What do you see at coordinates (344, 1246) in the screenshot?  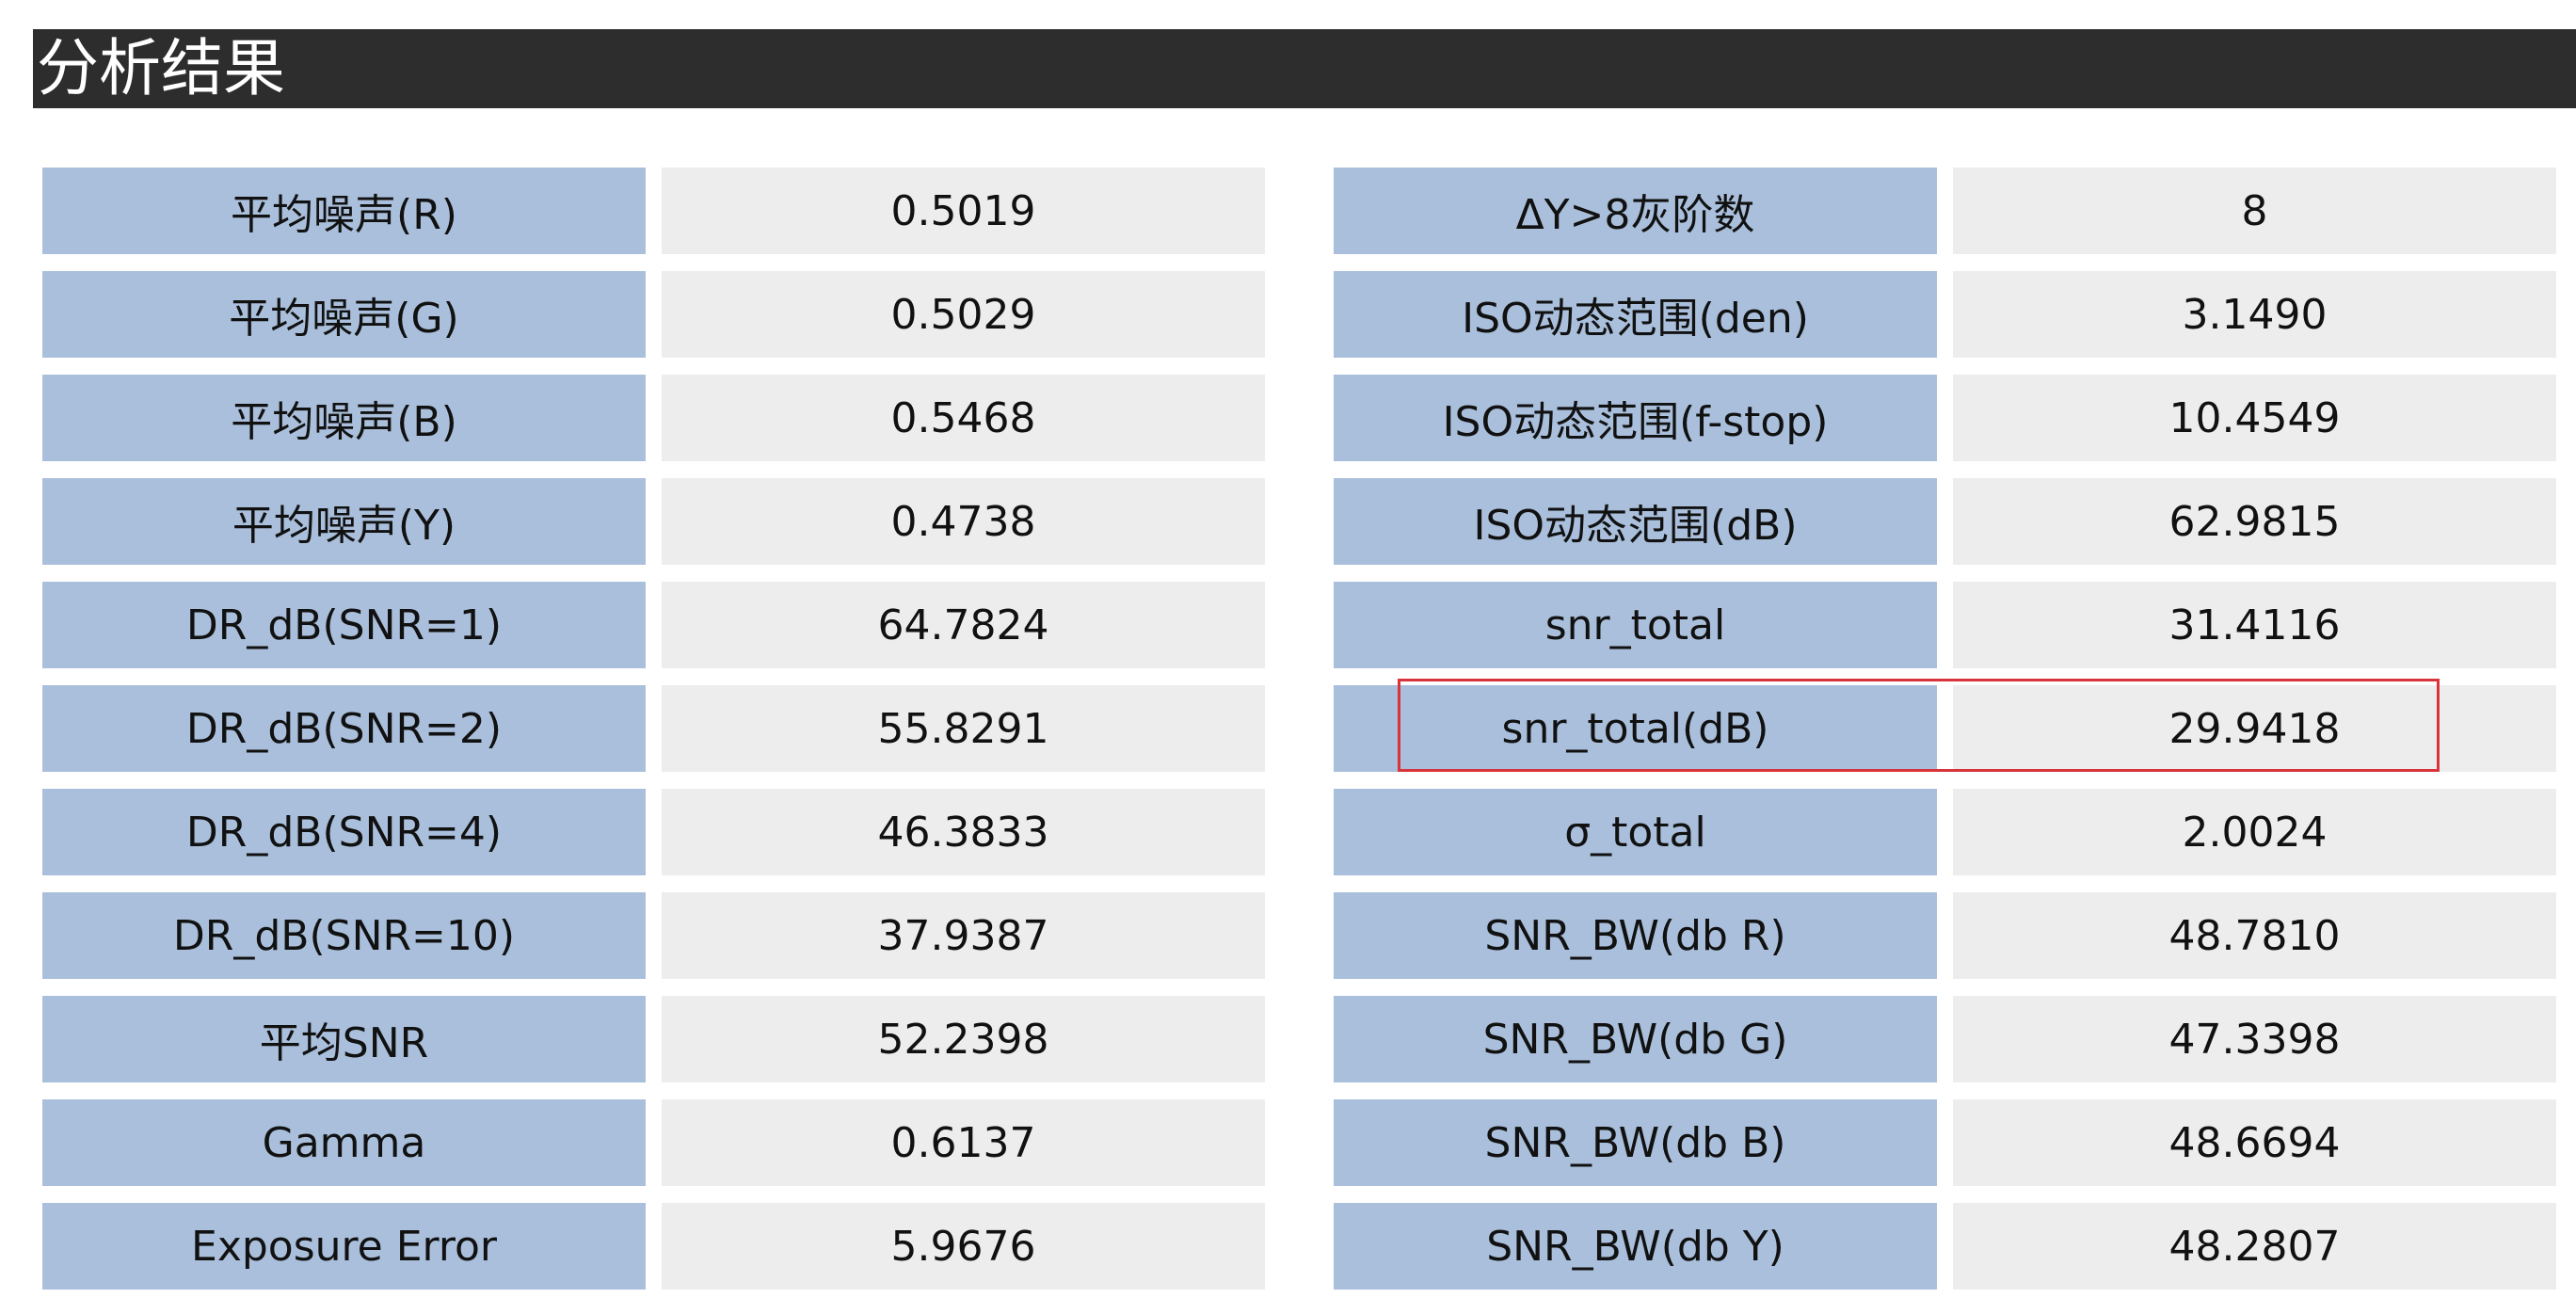 I see `label-cell: Exposure Error` at bounding box center [344, 1246].